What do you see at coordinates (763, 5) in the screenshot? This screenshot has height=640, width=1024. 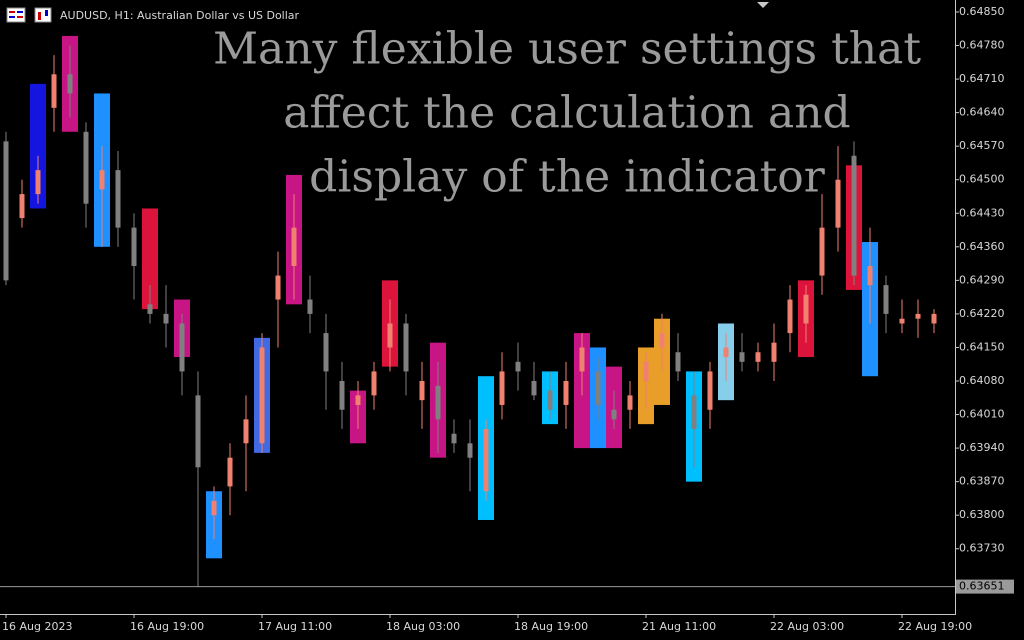 I see `shift-marker` at bounding box center [763, 5].